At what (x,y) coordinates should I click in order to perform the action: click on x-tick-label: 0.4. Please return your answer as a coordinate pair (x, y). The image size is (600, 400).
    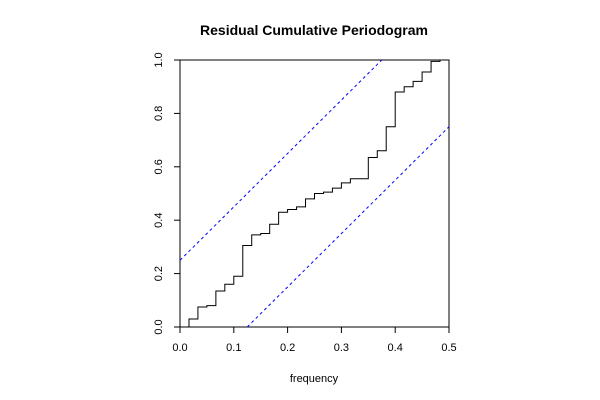
    Looking at the image, I should click on (395, 348).